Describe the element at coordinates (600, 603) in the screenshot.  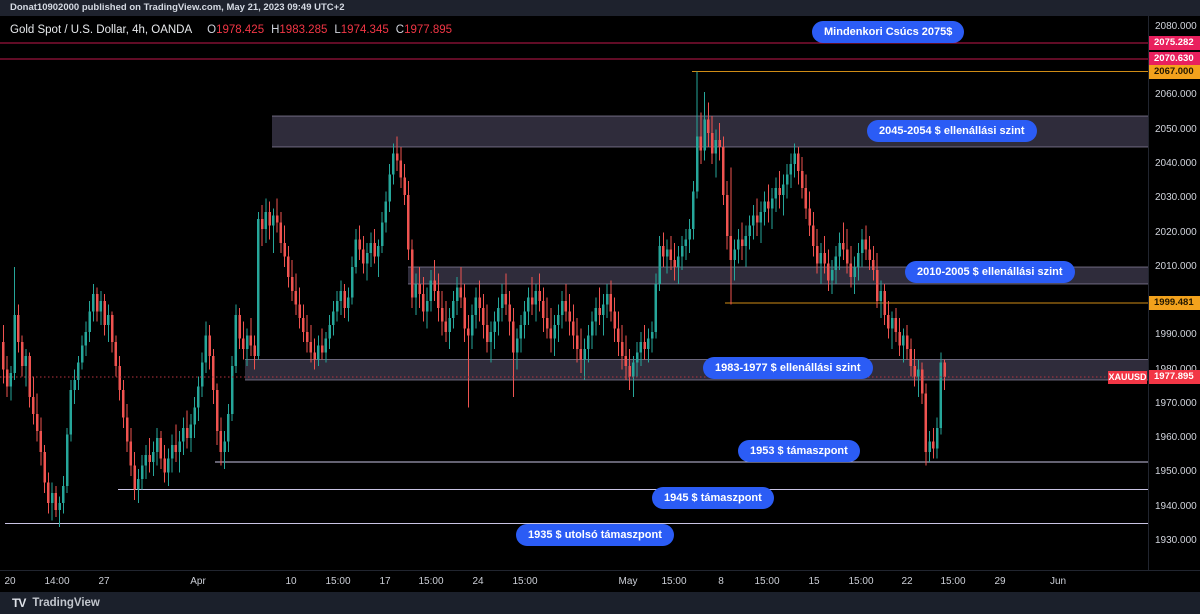
I see `tradingview-bar: TV TradingView` at that location.